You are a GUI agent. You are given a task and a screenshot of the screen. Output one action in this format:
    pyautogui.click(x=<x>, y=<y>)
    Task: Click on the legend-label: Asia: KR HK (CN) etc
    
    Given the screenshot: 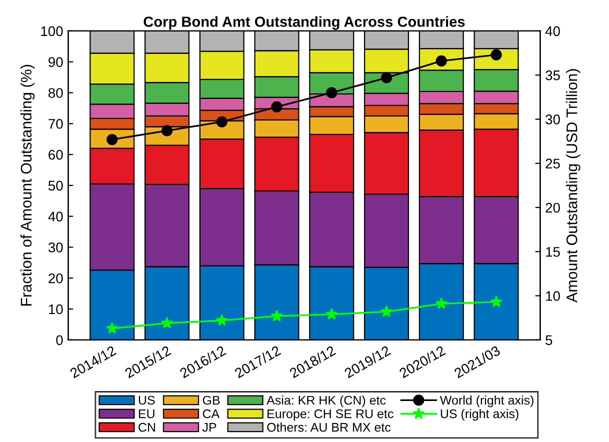 What is the action you would take?
    pyautogui.click(x=326, y=402)
    